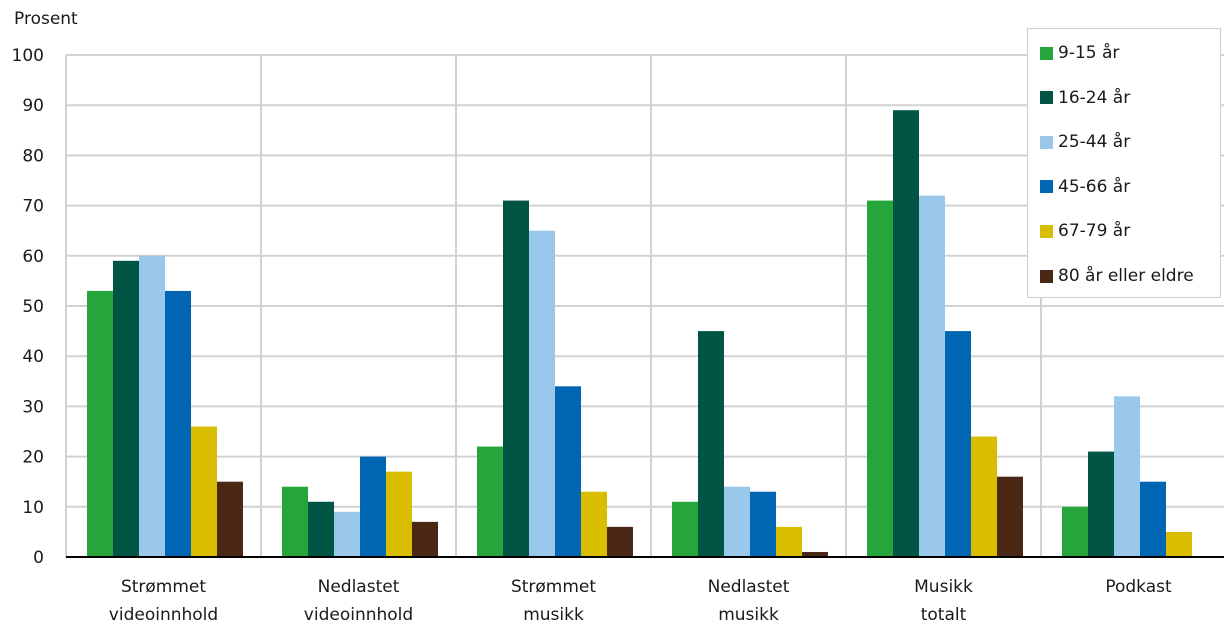 The height and width of the screenshot is (630, 1224). Describe the element at coordinates (1094, 97) in the screenshot. I see `legend-label: 16-24 år` at that location.